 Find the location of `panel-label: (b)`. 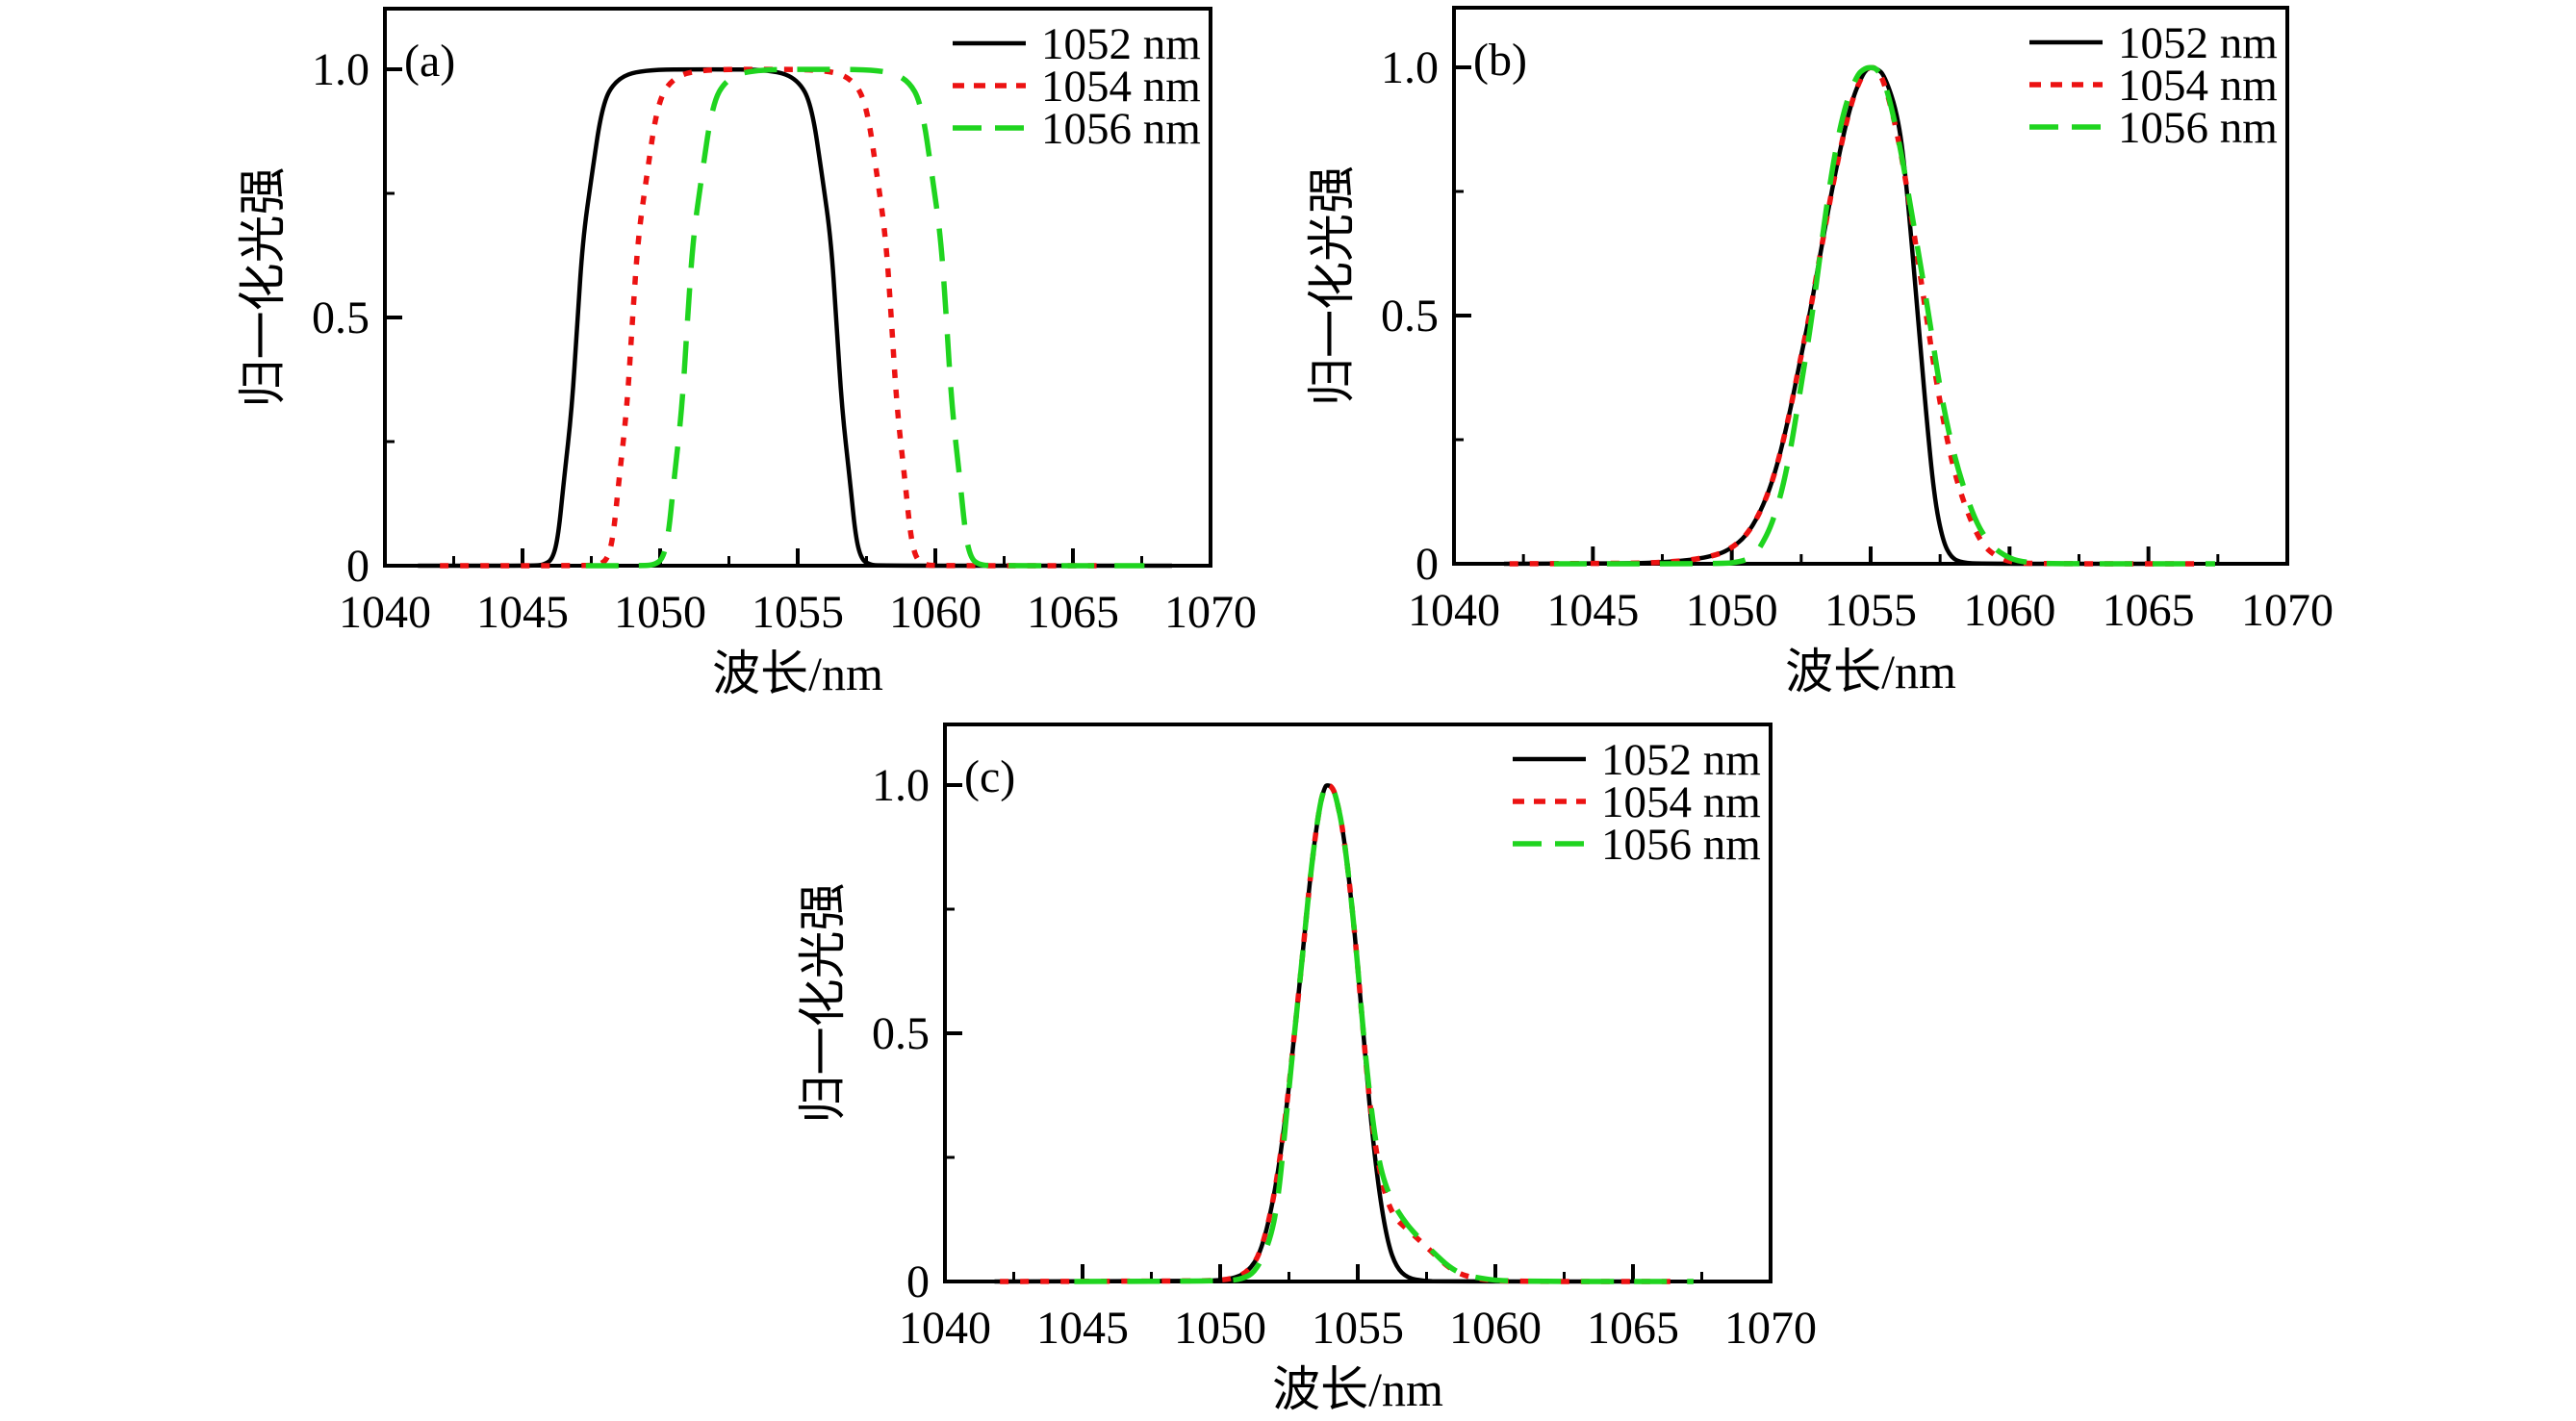

panel-label: (b) is located at coordinates (1500, 60).